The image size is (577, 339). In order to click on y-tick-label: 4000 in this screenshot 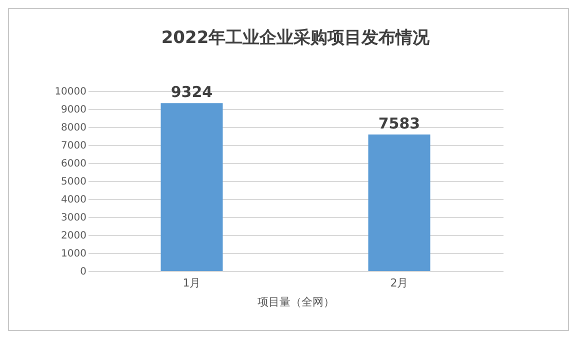, I will do `click(73, 200)`.